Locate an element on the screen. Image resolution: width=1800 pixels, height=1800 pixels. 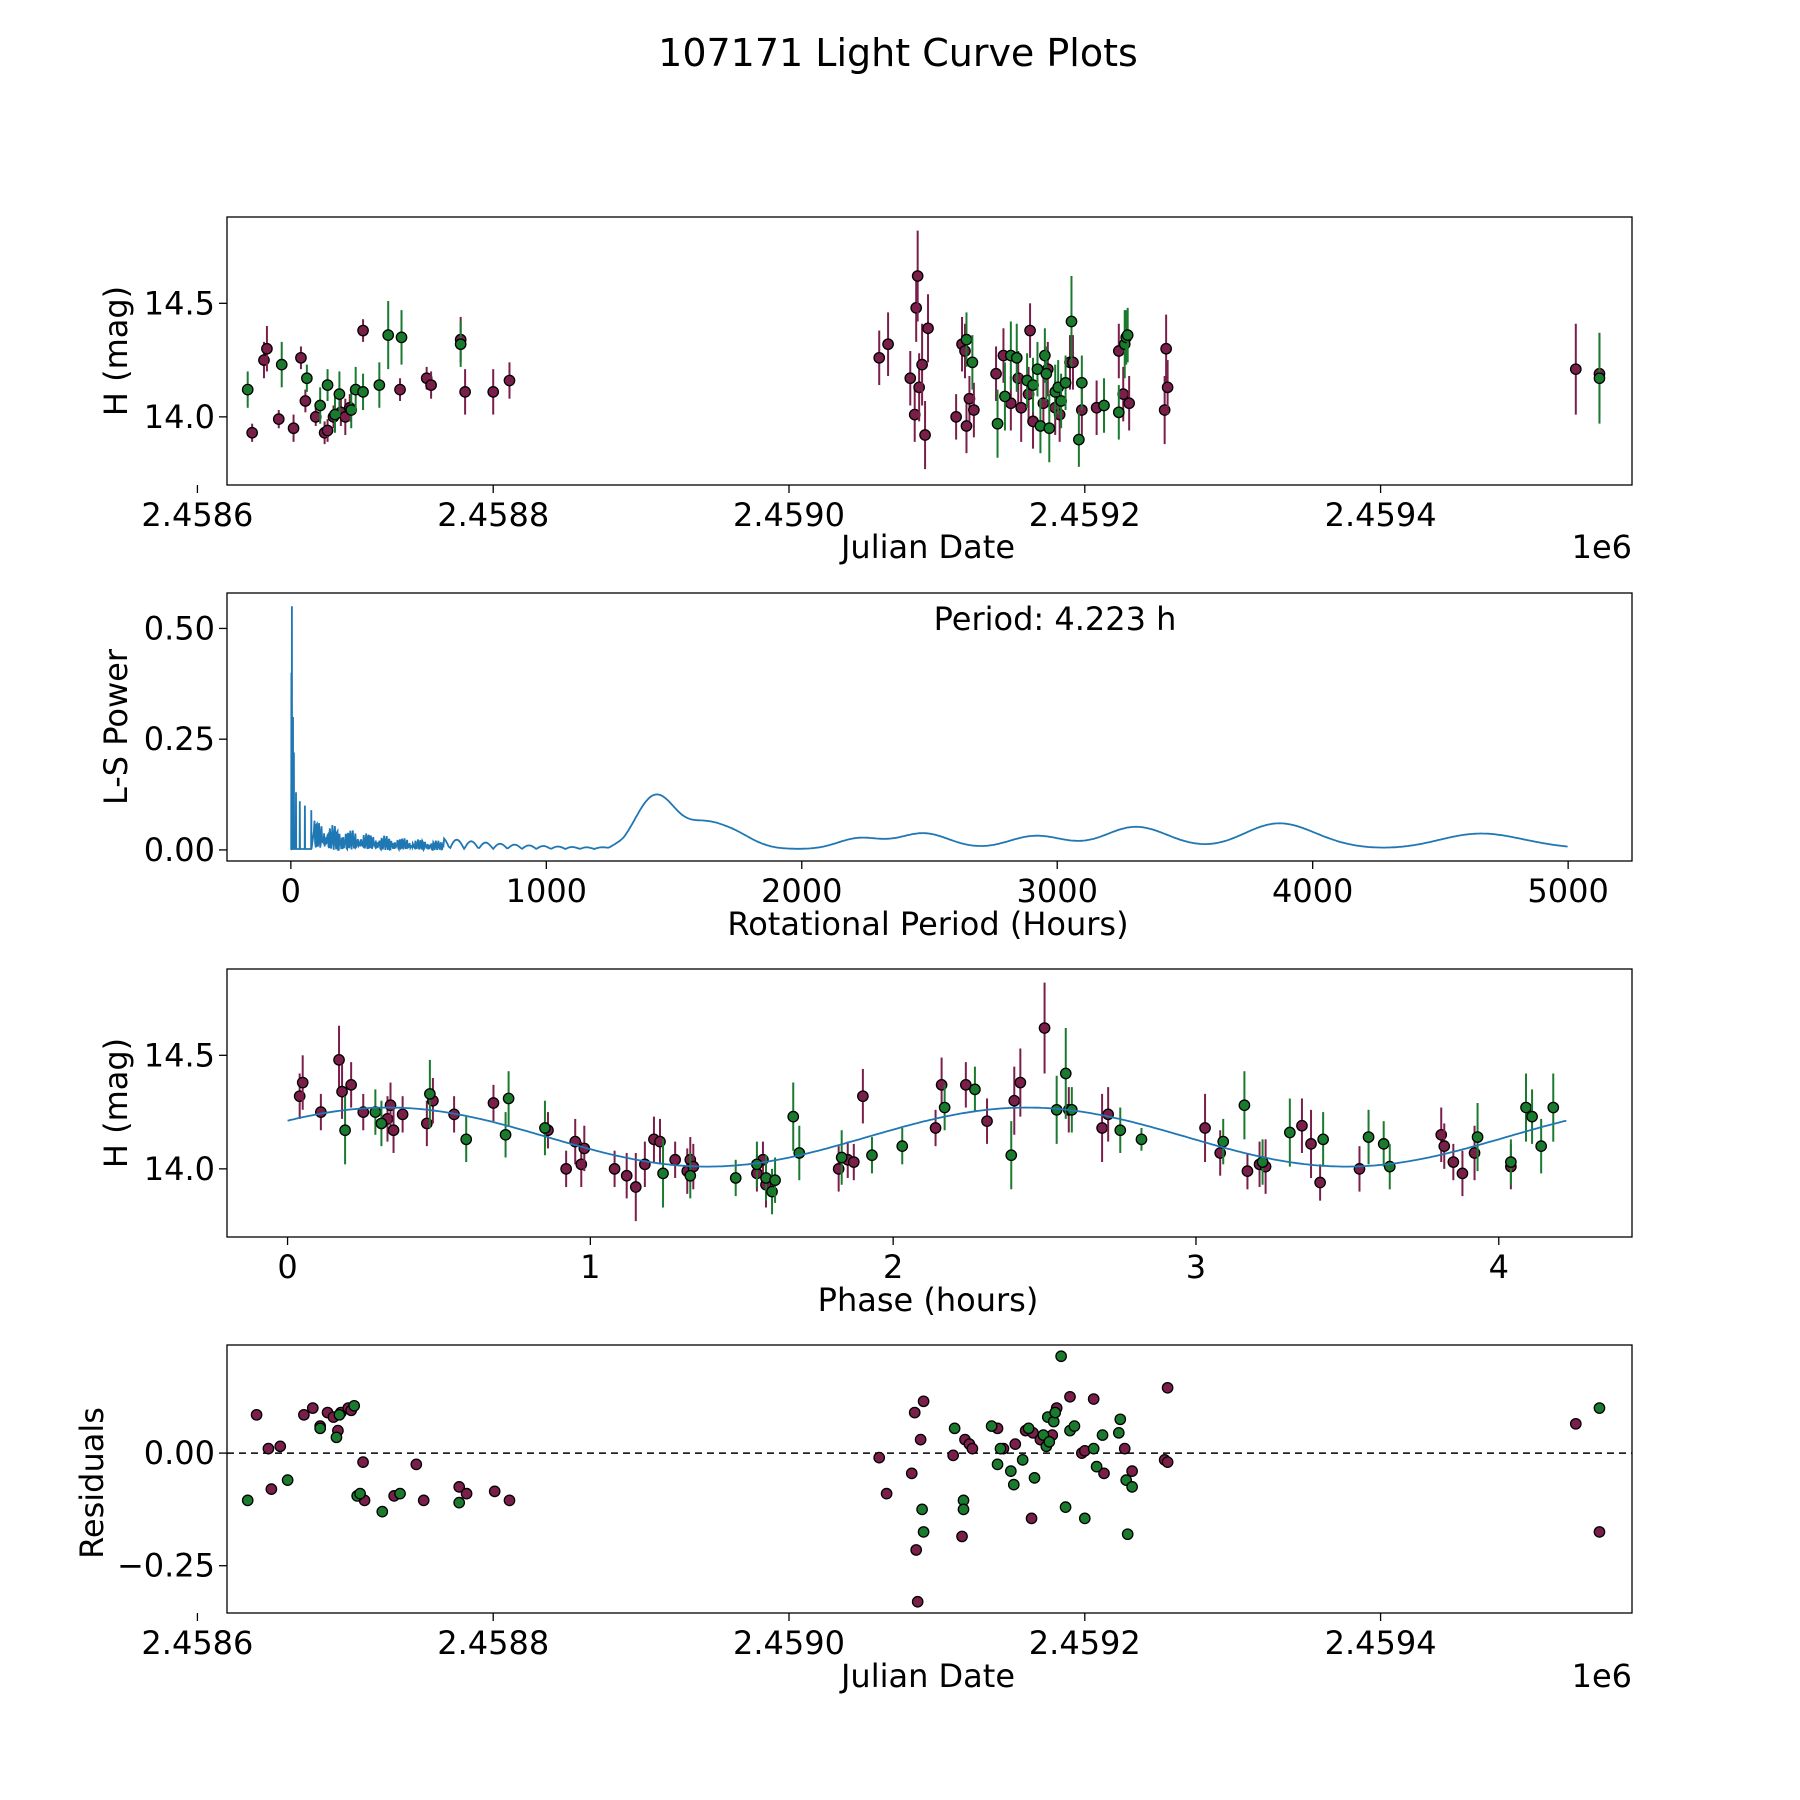
x-tick-label: 1 is located at coordinates (590, 1267).